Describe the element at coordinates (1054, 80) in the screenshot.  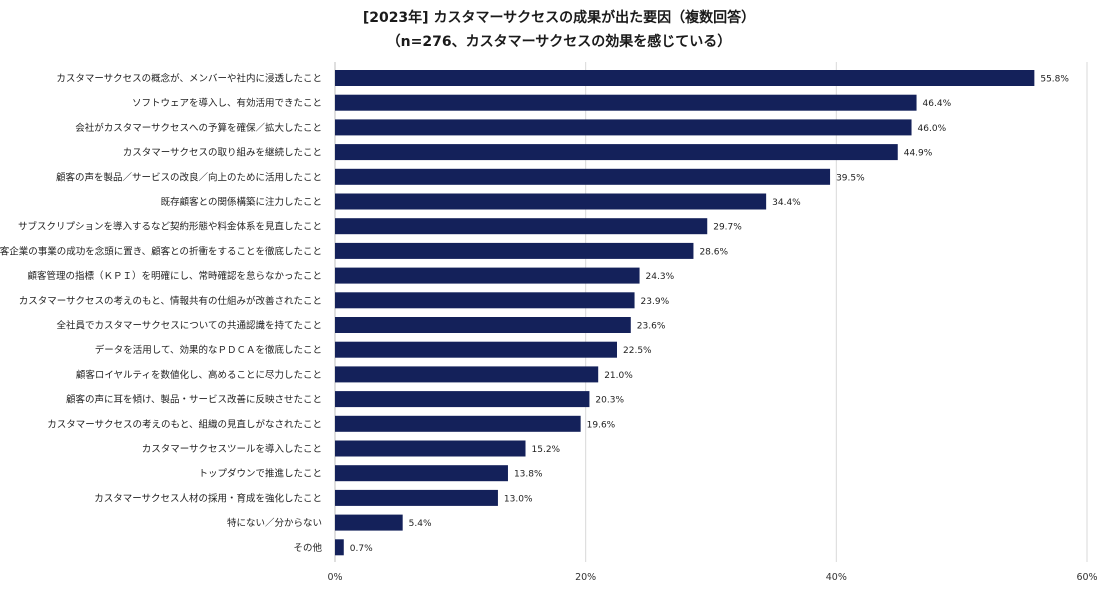
I see `value-label: 55.8%` at that location.